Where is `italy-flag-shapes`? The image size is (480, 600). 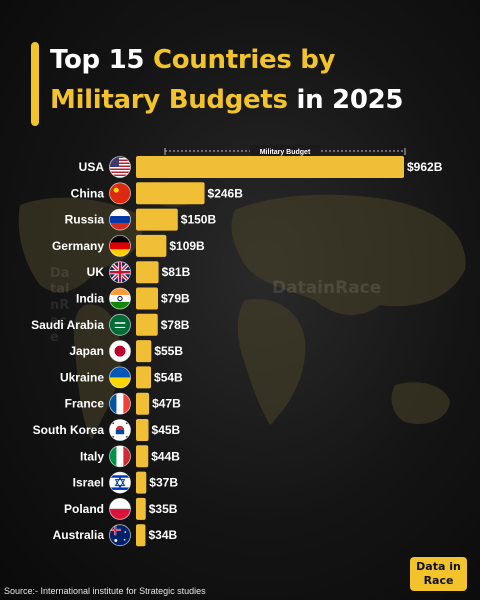 italy-flag-shapes is located at coordinates (120, 456).